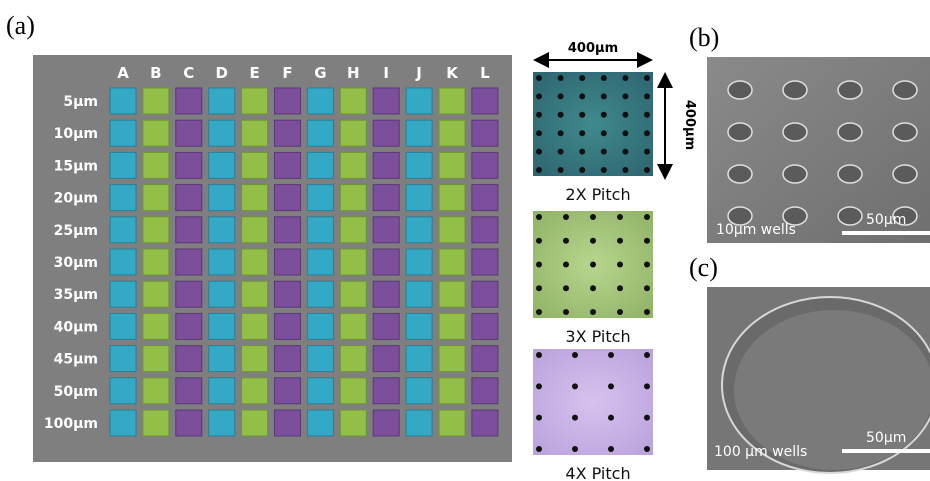  I want to click on panel-label: (b), so click(704, 37).